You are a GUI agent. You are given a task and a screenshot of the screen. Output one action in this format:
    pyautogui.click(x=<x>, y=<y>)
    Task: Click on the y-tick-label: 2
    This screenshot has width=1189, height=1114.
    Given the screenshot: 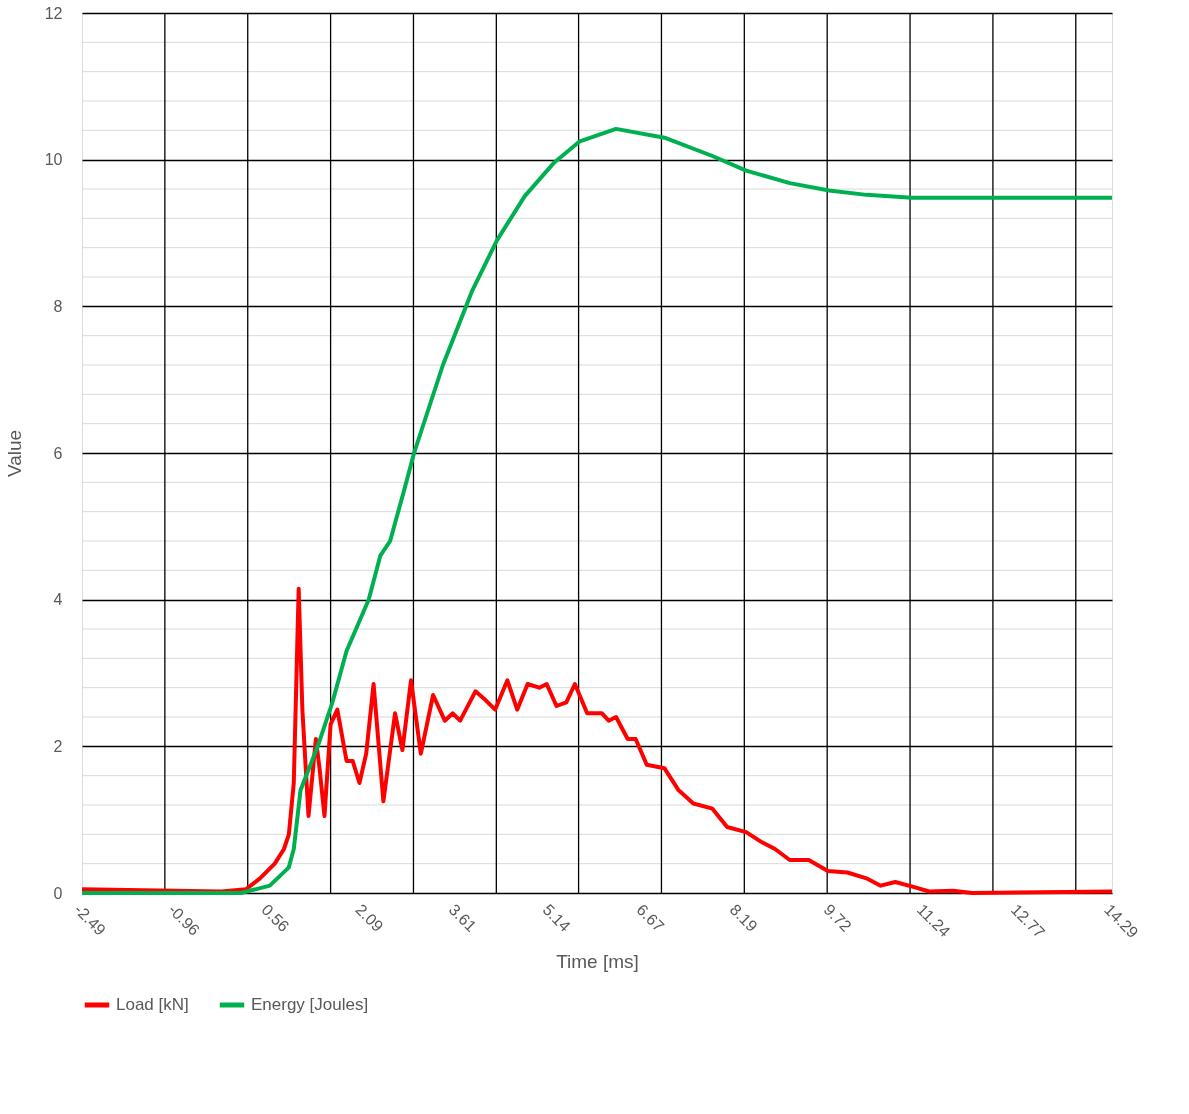 What is the action you would take?
    pyautogui.click(x=58, y=746)
    